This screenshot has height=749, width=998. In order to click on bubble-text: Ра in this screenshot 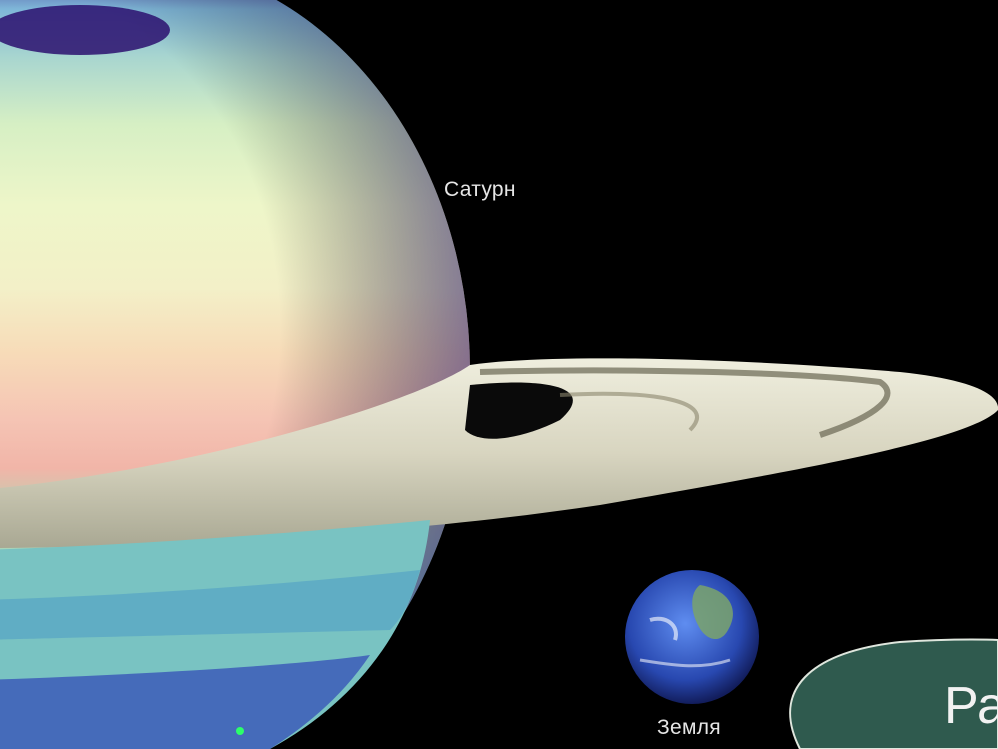, I will do `click(971, 706)`.